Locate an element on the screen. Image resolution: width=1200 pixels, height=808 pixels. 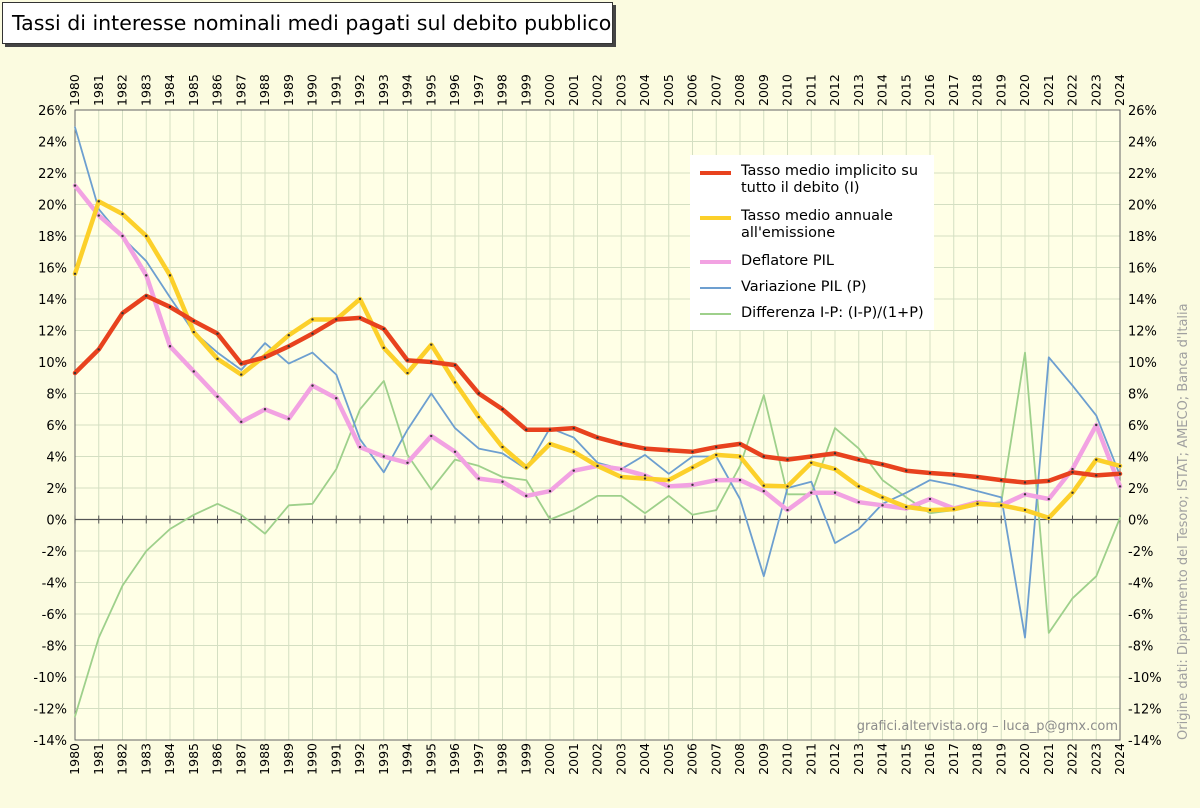
x-tick-label-top: 1983 is located at coordinates (145, 90).